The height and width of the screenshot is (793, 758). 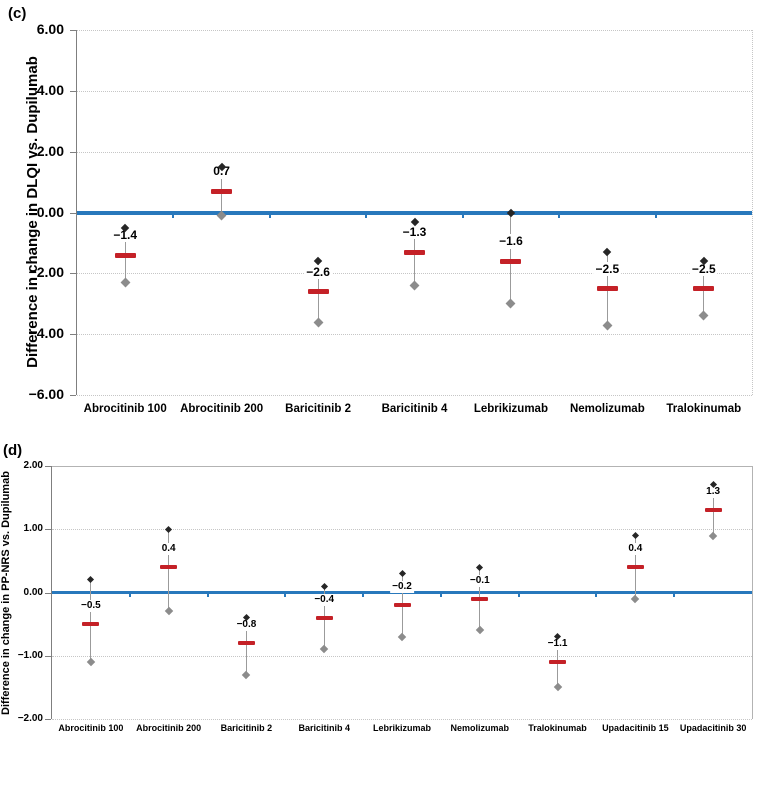 I want to click on category-label-lebrikizumab: Lebrikizumab, so click(x=510, y=409).